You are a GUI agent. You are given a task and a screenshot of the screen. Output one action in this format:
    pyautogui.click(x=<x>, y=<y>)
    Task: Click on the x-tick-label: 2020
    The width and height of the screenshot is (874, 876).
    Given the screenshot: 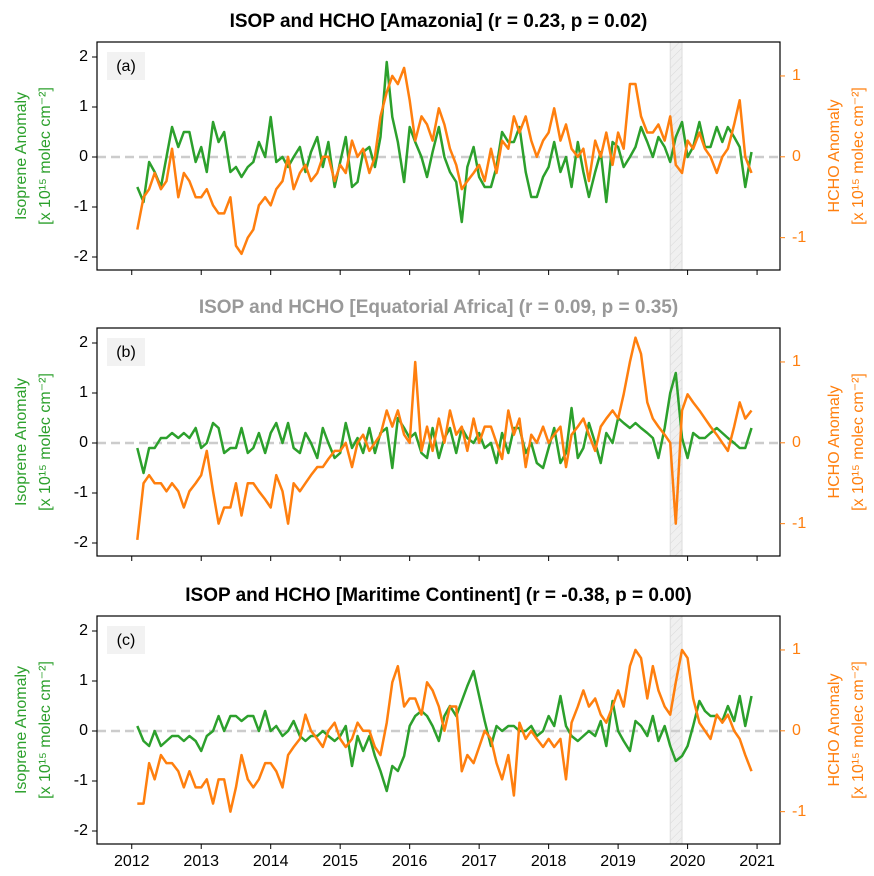 What is the action you would take?
    pyautogui.click(x=688, y=861)
    